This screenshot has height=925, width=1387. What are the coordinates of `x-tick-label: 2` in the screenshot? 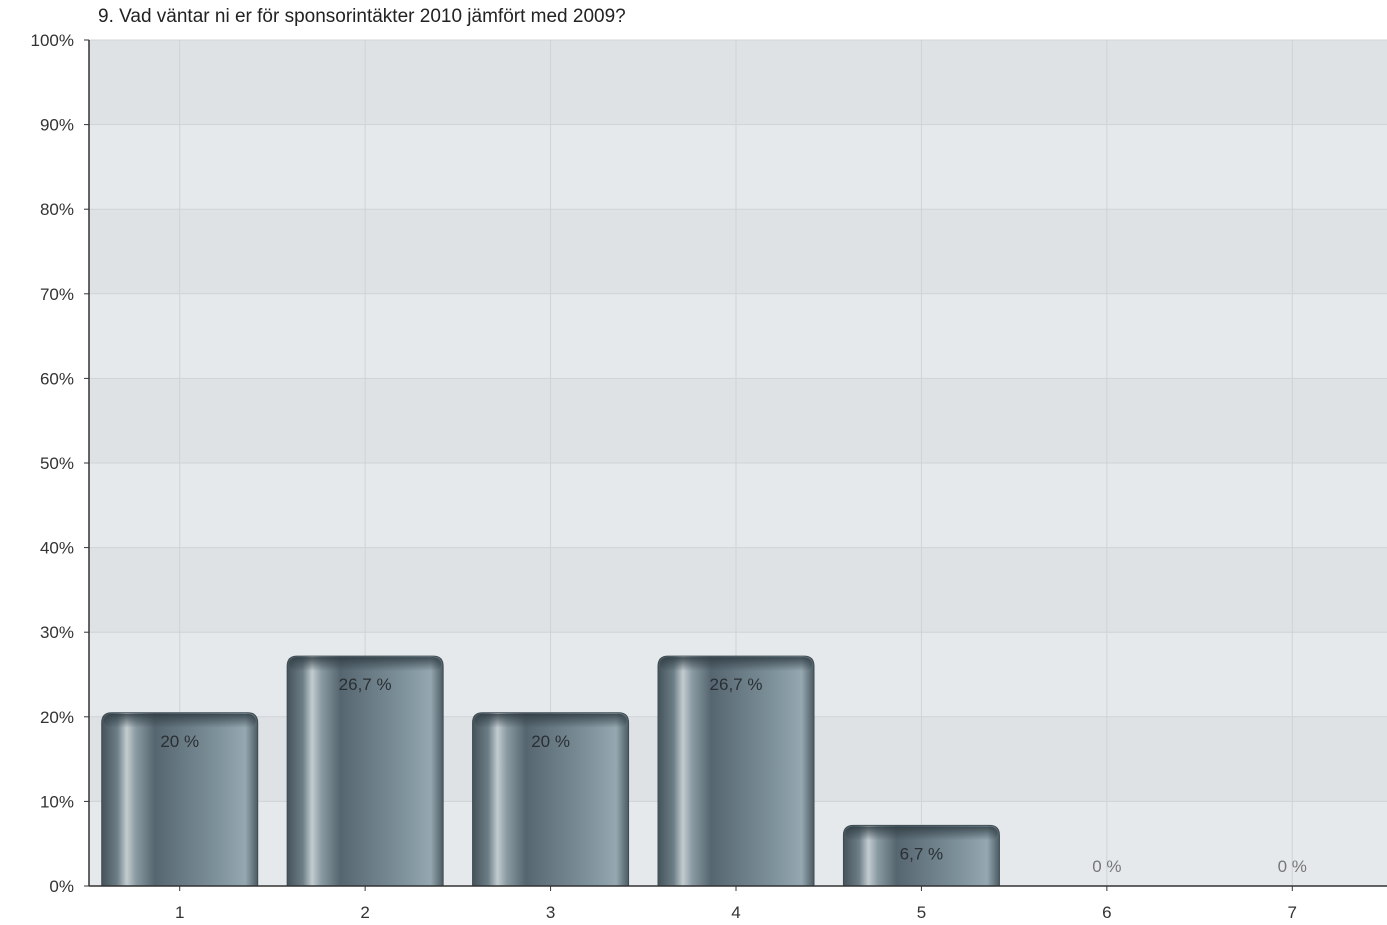 It's located at (364, 912).